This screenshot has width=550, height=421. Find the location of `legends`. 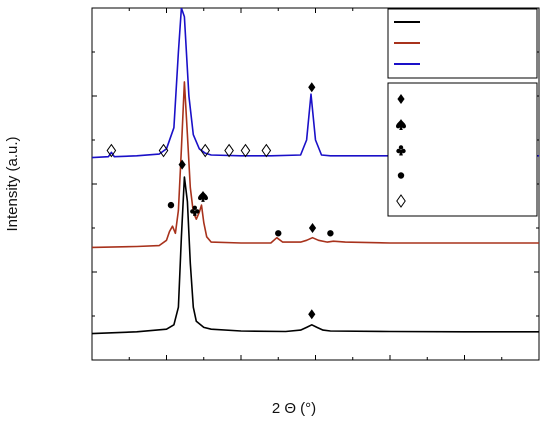

legends is located at coordinates (462, 112).